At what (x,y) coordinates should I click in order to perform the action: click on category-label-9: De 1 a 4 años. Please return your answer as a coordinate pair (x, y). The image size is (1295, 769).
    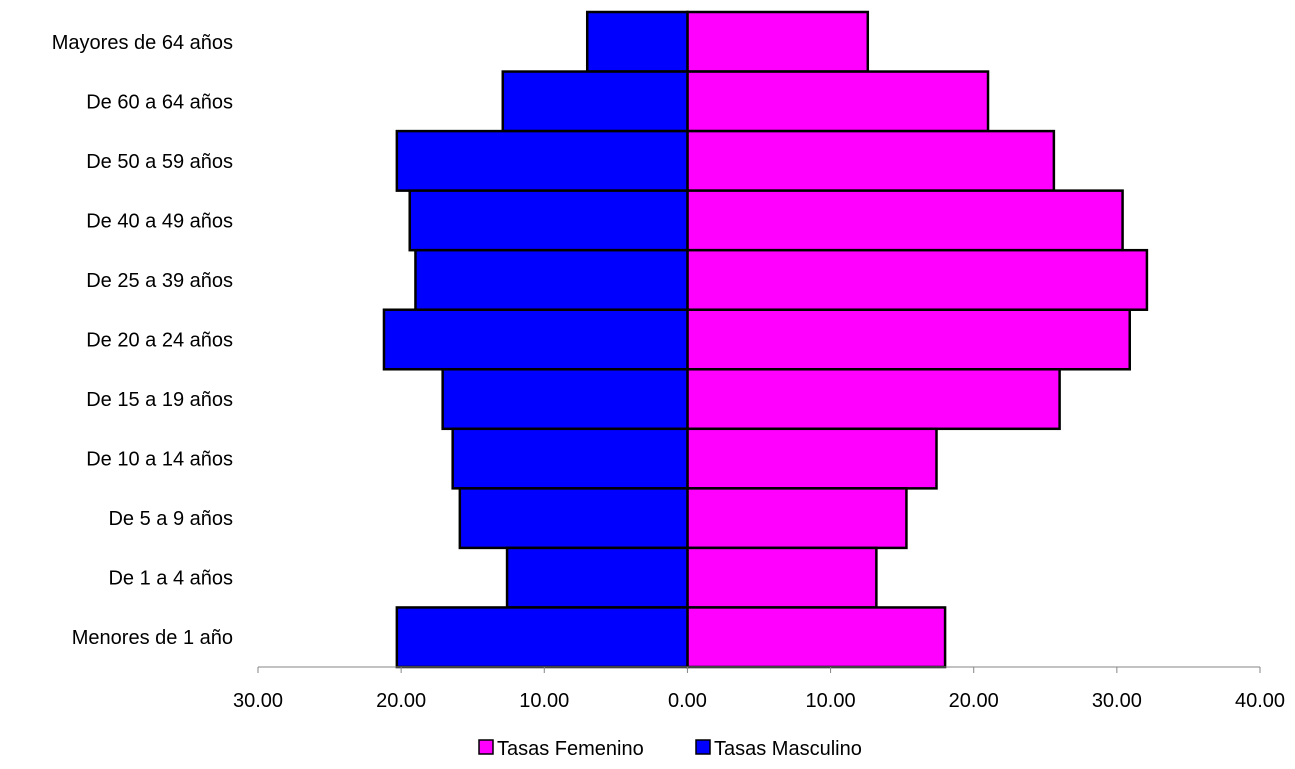
    Looking at the image, I should click on (170, 579).